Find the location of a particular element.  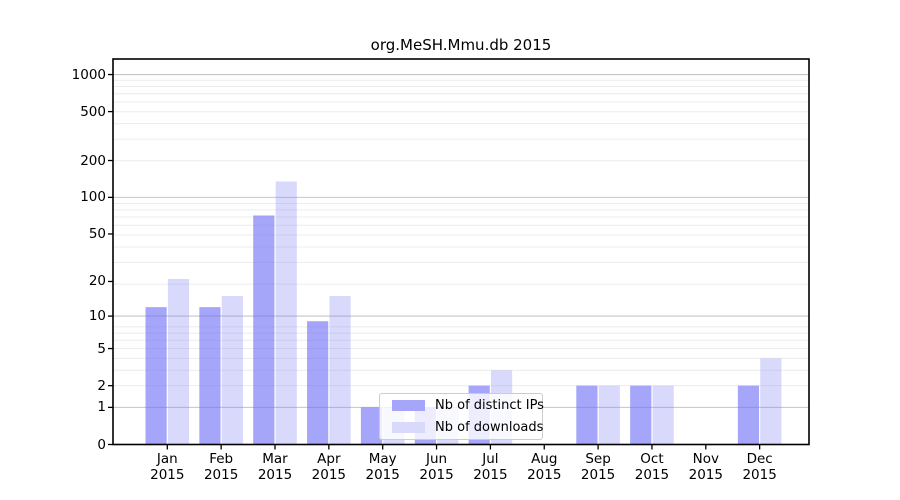

bar-ips-feb is located at coordinates (210, 376).